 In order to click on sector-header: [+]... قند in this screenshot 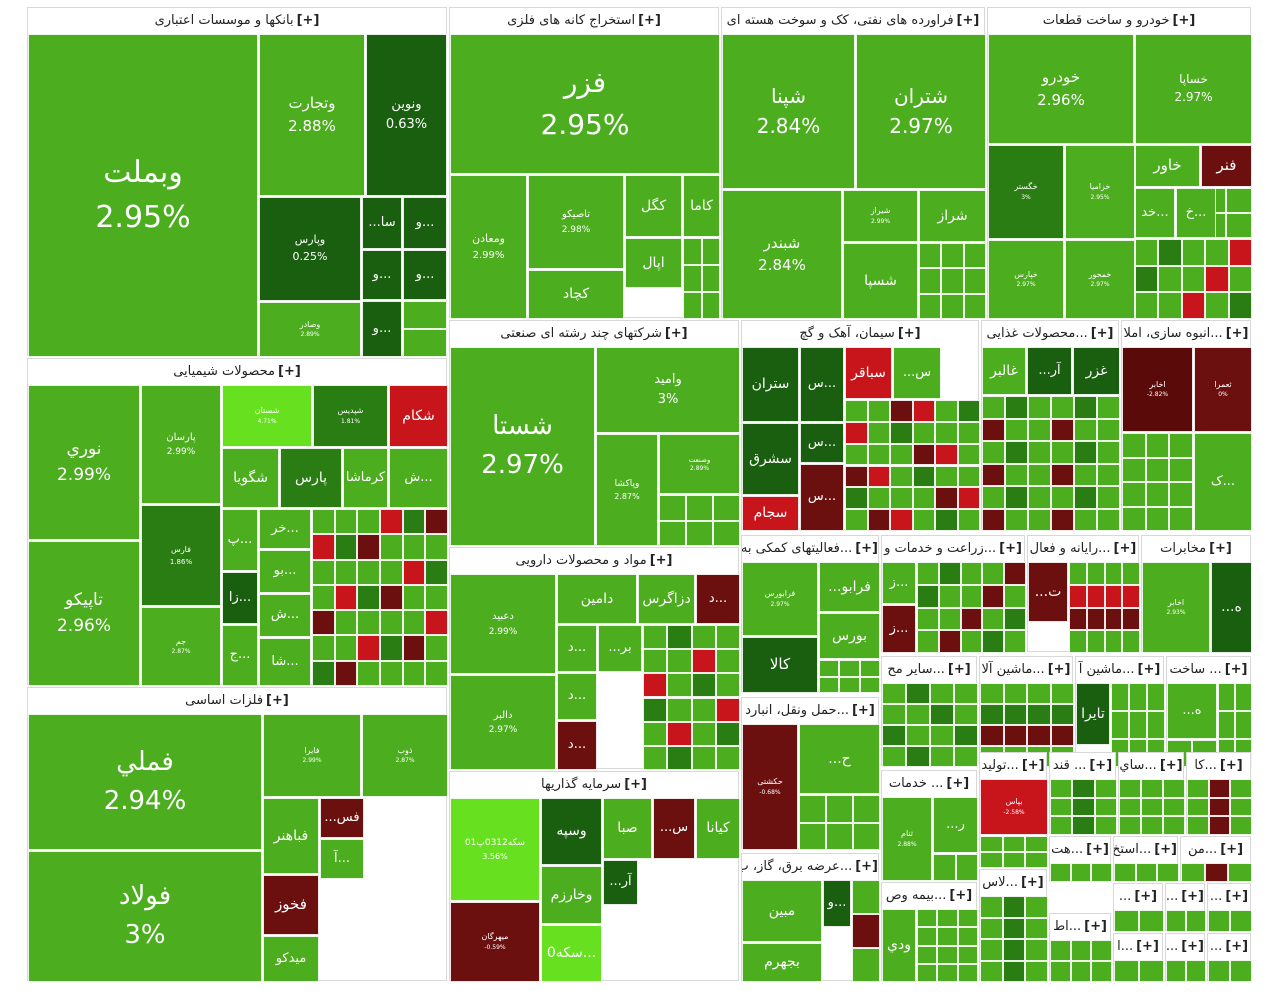, I will do `click(1082, 766)`.